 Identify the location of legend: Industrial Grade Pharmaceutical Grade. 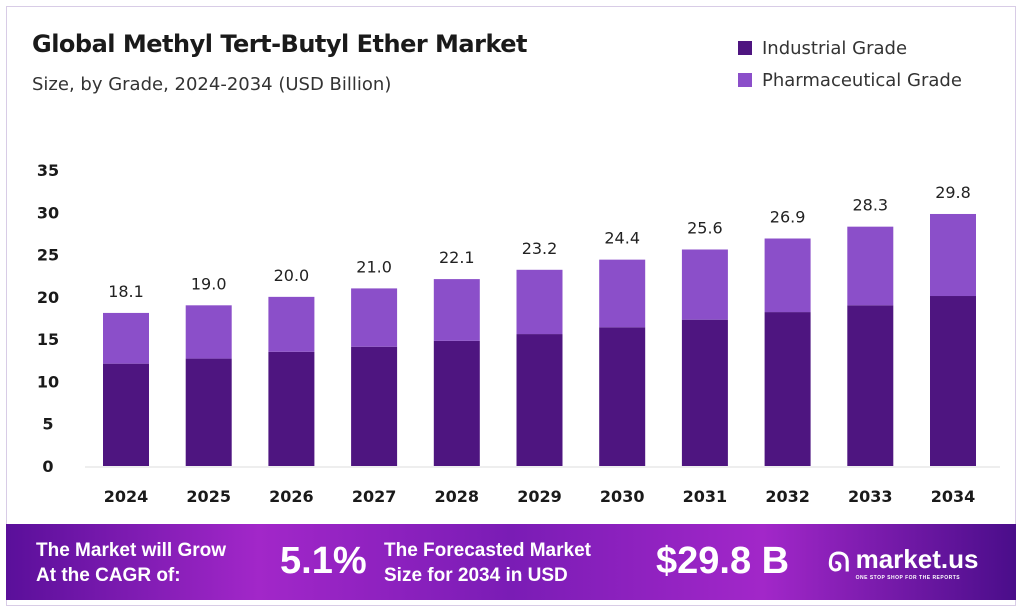
(850, 64).